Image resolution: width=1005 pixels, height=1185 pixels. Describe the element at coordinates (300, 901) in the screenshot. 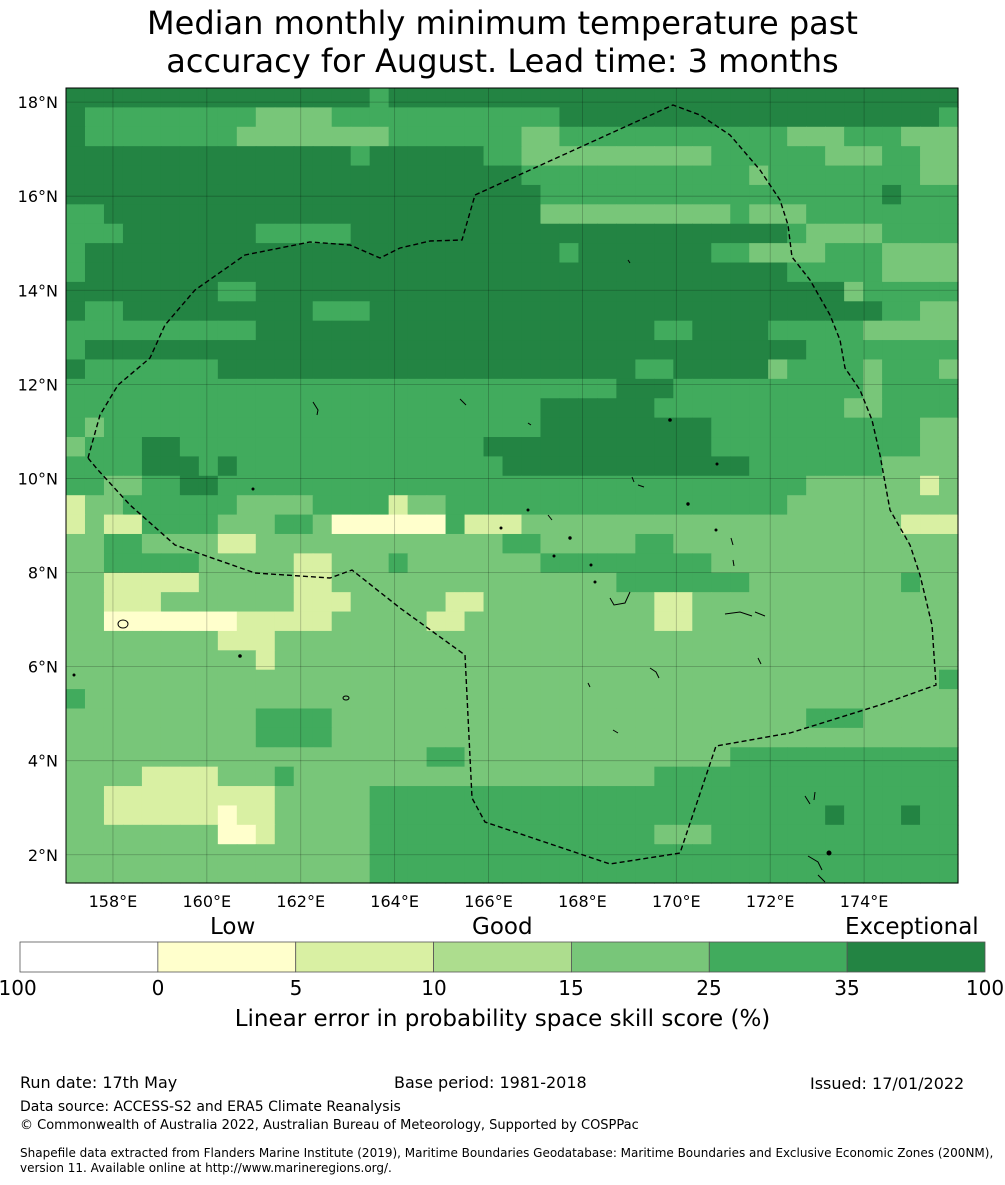

I see `longitude-tick-label: 162°E` at that location.